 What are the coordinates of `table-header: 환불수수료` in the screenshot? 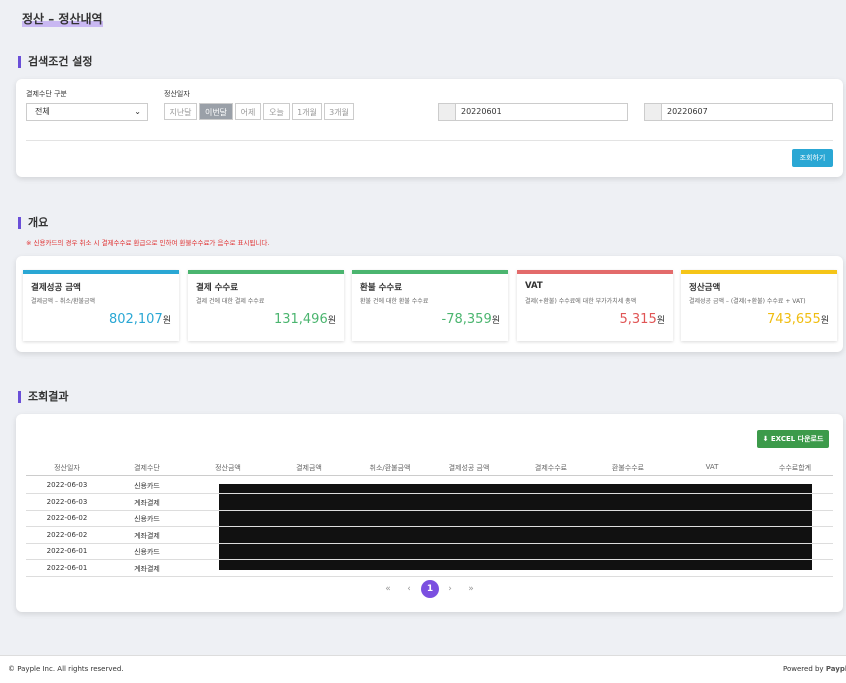 It's located at (628, 468).